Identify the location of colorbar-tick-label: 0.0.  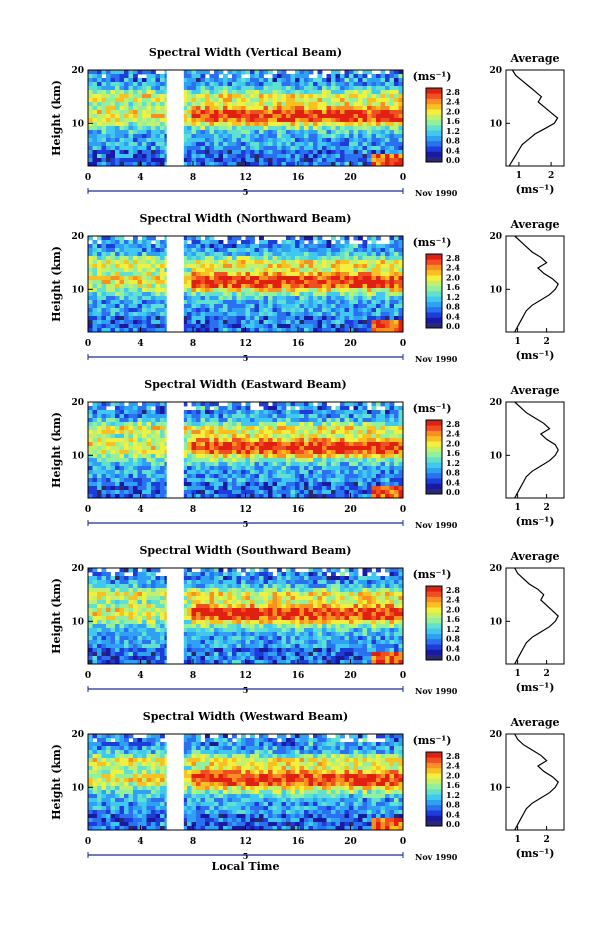
(453, 326).